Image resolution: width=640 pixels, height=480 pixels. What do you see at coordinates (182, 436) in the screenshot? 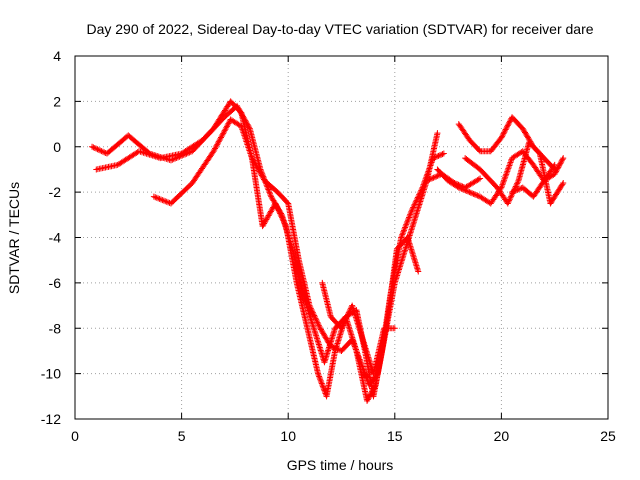
I see `x-tick-label: 5` at bounding box center [182, 436].